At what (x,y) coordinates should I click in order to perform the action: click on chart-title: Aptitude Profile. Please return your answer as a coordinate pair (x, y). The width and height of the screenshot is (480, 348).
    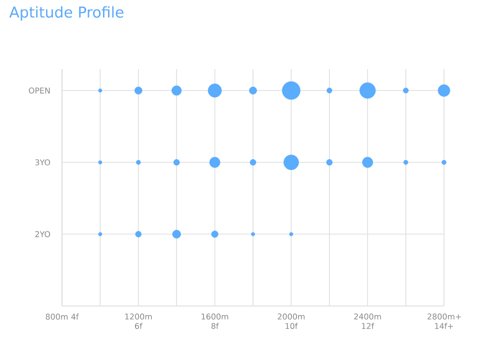
    Looking at the image, I should click on (66, 13).